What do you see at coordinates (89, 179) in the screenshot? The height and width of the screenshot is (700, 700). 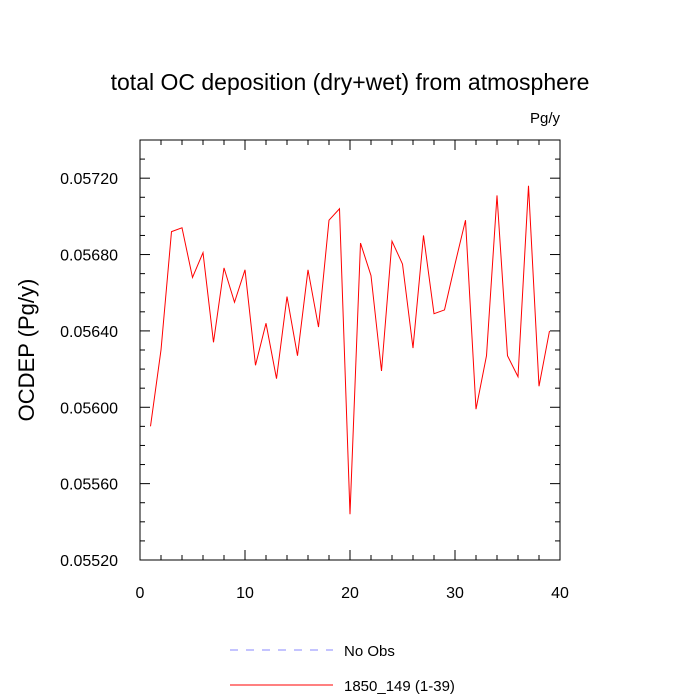 I see `y-tick-label: 0.05720` at bounding box center [89, 179].